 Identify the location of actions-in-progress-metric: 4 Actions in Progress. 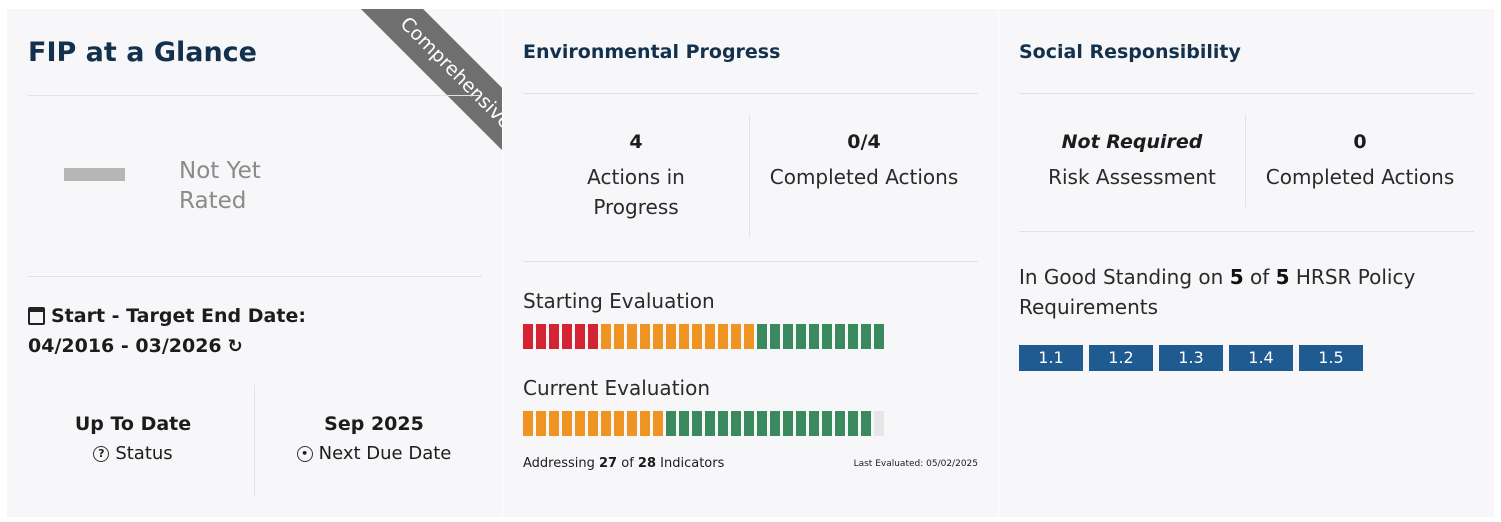
(636, 176).